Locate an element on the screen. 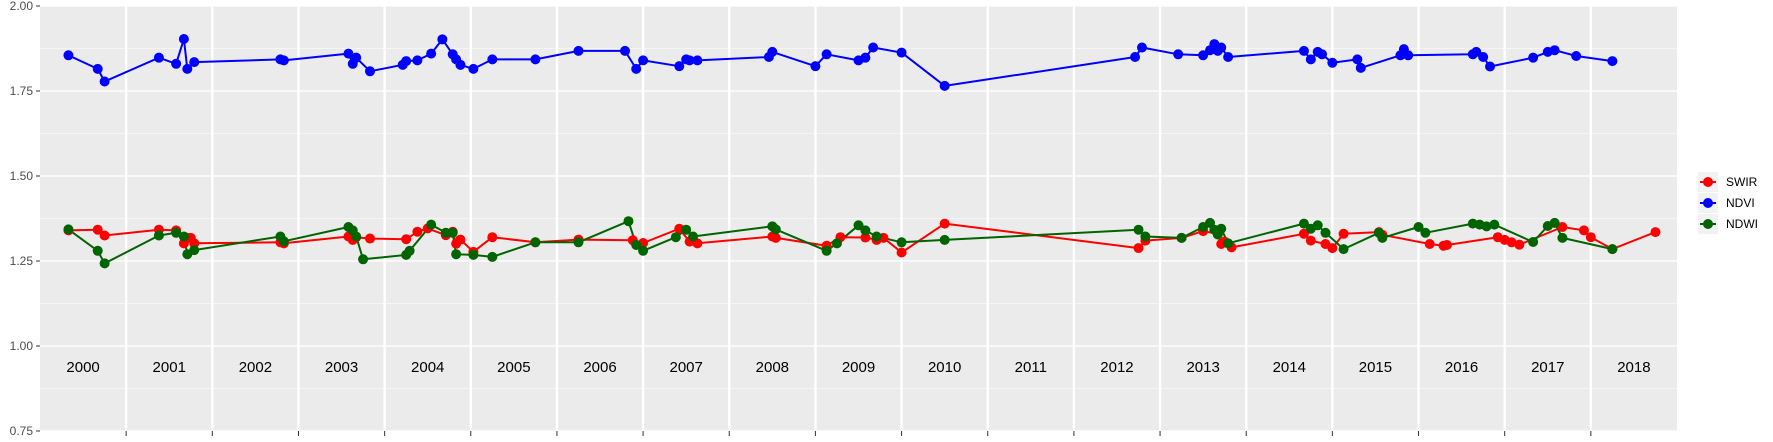 The width and height of the screenshot is (1773, 442). year-label: 2018 is located at coordinates (1633, 367).